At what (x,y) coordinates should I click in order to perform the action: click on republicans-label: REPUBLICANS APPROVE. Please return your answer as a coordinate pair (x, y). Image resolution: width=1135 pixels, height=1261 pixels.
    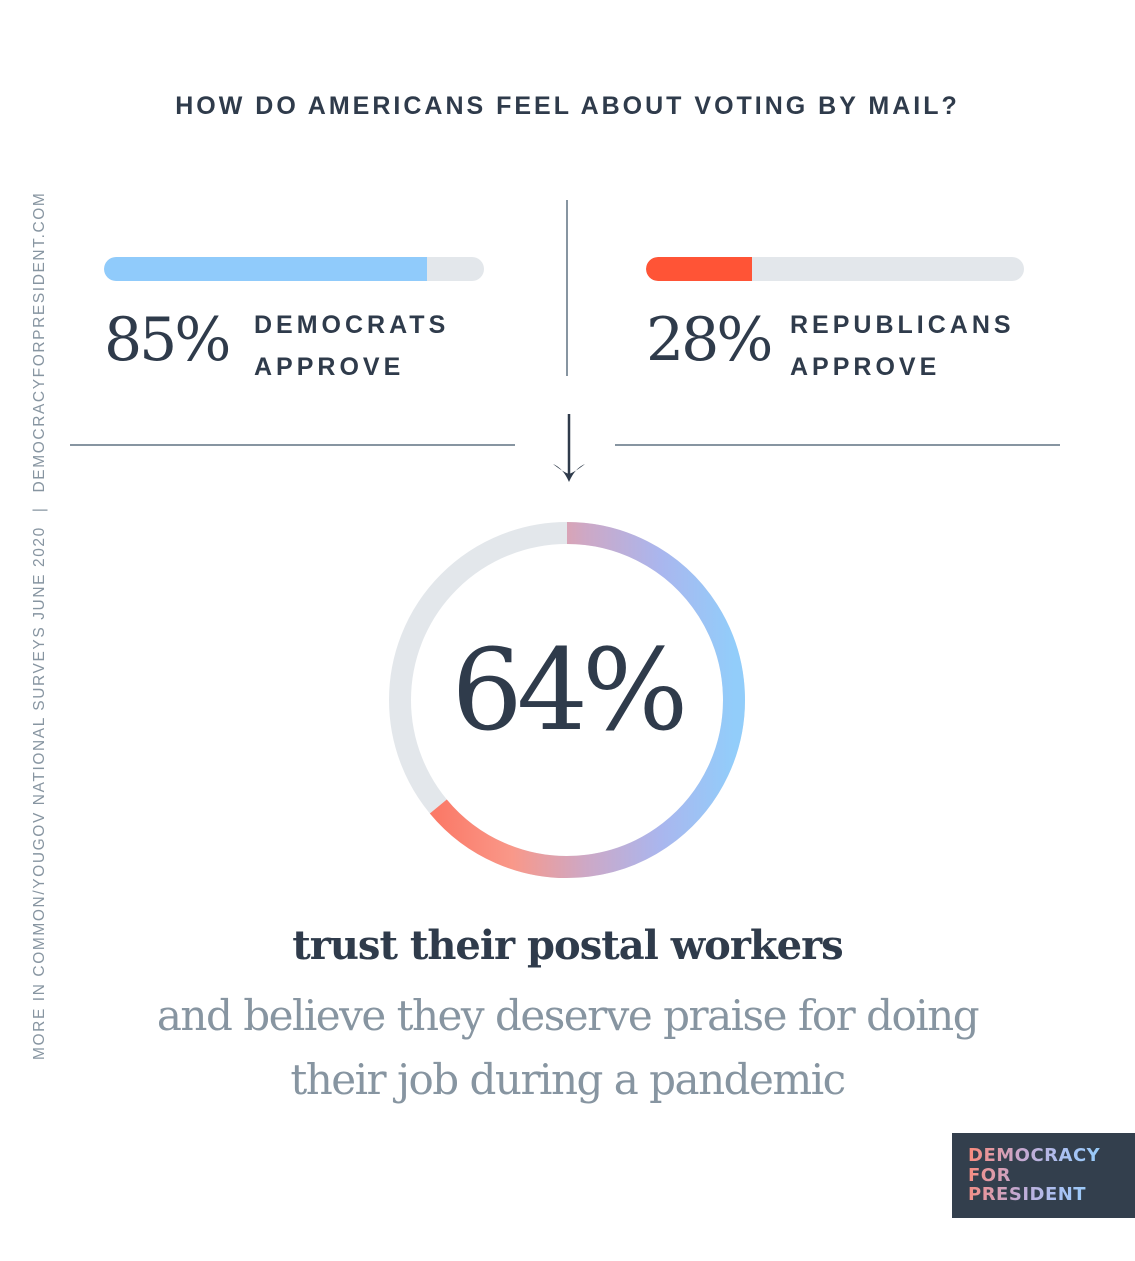
    Looking at the image, I should click on (902, 346).